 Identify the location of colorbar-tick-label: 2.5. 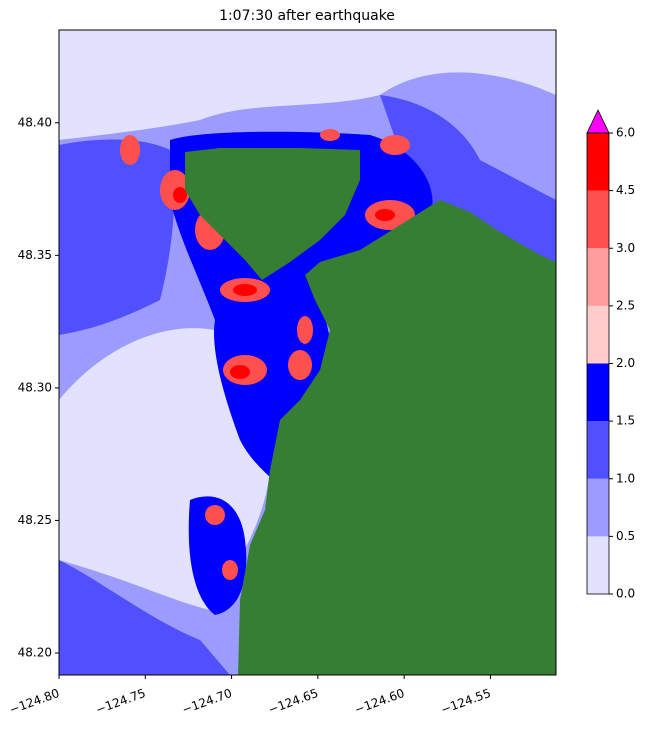
(625, 305).